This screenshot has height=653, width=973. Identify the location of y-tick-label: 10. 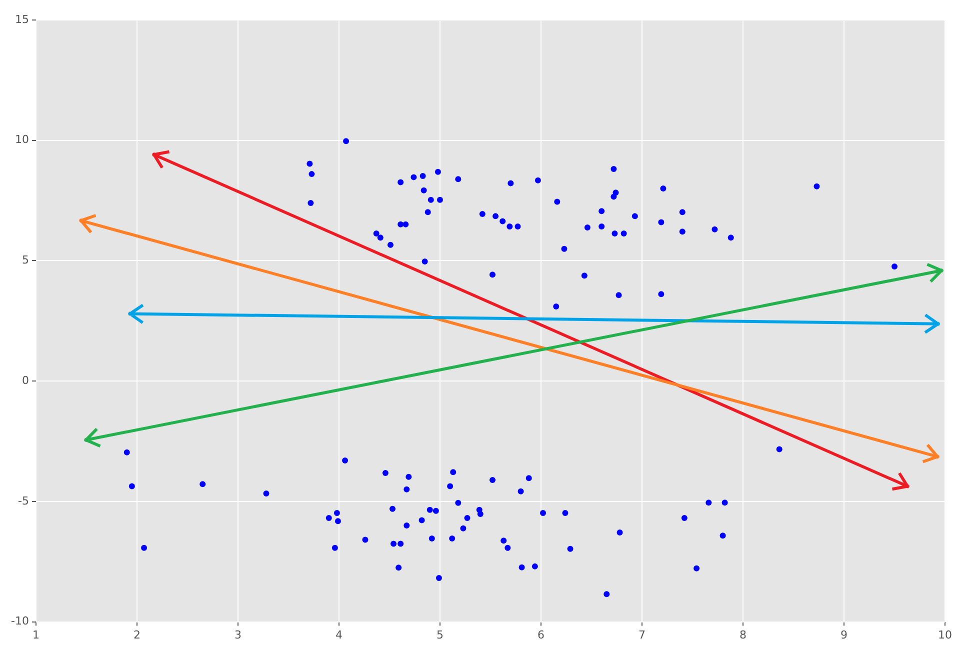
(21, 139).